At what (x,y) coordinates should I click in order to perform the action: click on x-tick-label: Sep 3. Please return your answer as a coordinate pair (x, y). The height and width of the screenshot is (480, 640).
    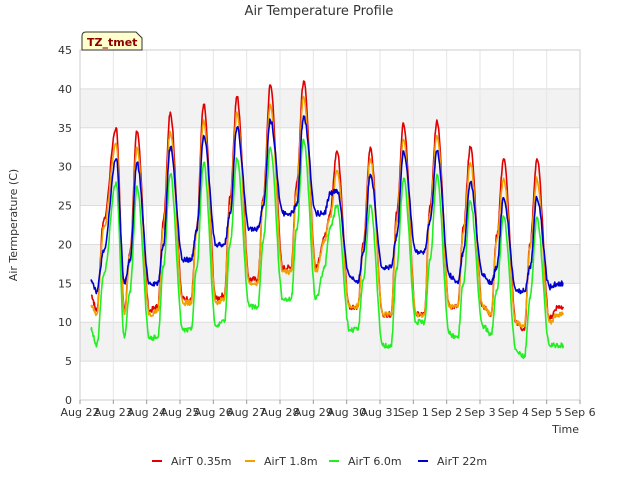
    Looking at the image, I should click on (479, 412).